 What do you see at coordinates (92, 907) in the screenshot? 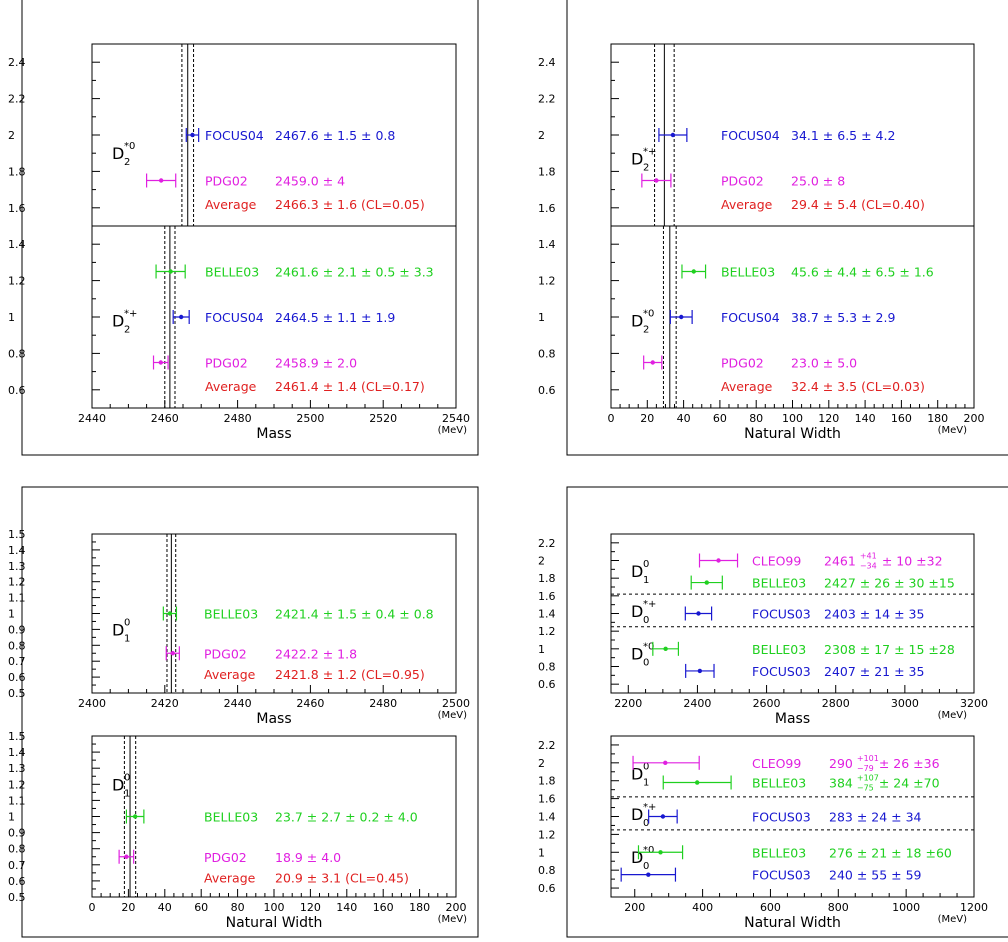
I see `x-tick-label: 0` at bounding box center [92, 907].